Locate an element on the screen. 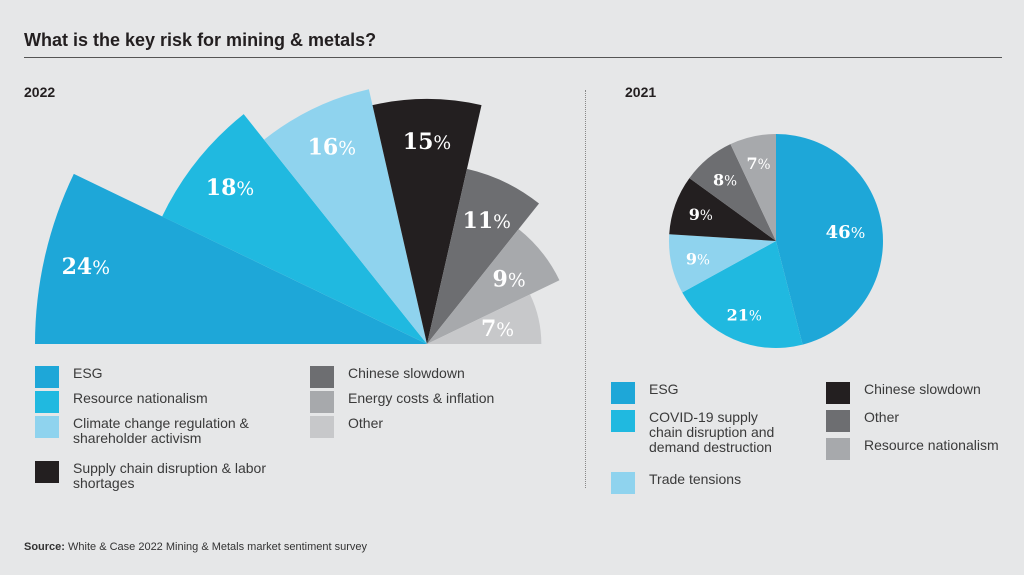  polar-slice-label: 16% is located at coordinates (332, 147).